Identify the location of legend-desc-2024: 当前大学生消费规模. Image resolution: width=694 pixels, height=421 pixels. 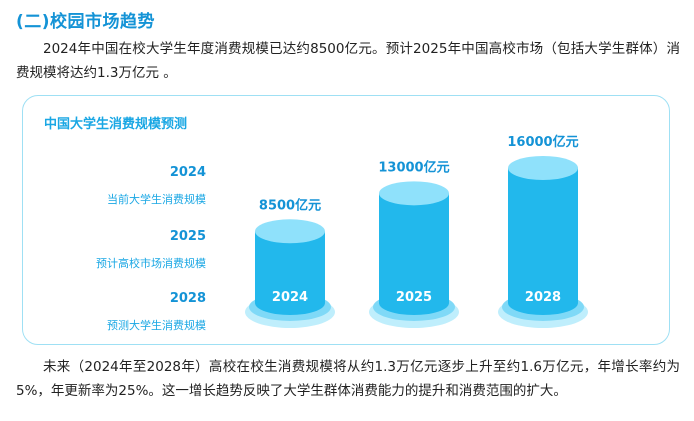
(156, 199).